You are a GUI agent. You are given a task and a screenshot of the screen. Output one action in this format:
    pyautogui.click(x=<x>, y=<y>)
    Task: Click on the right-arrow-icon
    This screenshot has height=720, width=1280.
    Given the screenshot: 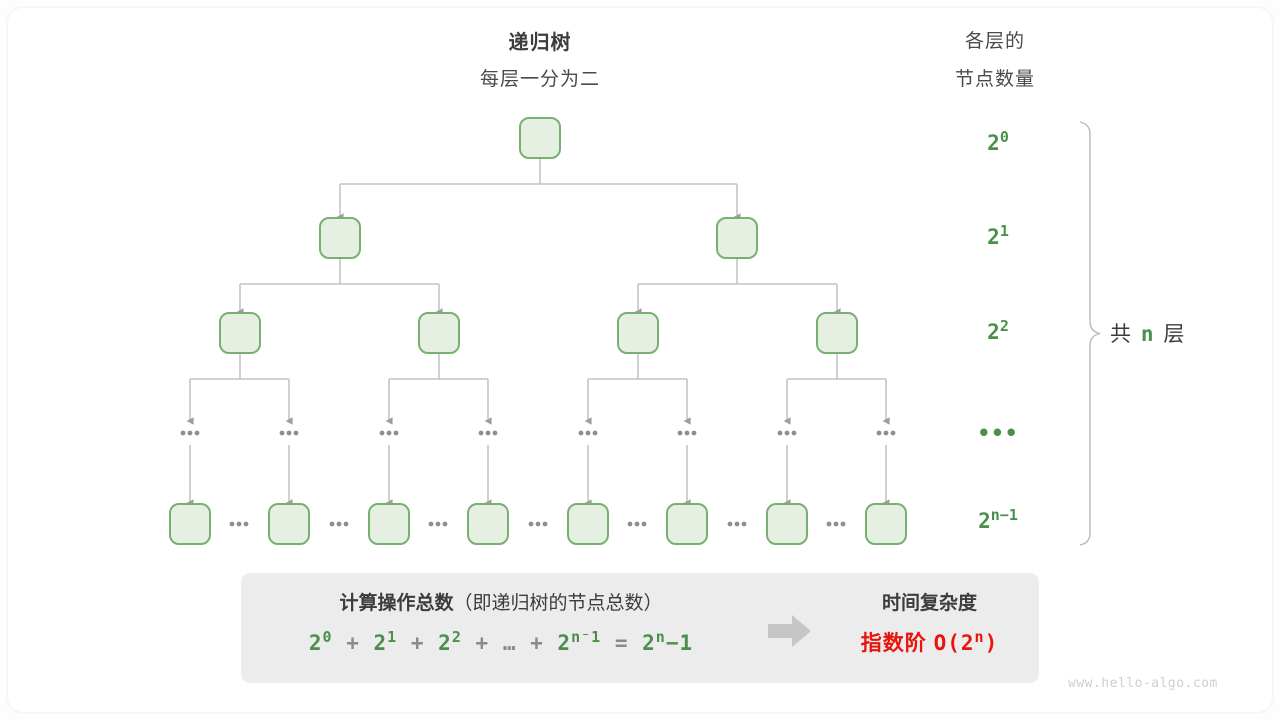 What is the action you would take?
    pyautogui.click(x=789, y=631)
    